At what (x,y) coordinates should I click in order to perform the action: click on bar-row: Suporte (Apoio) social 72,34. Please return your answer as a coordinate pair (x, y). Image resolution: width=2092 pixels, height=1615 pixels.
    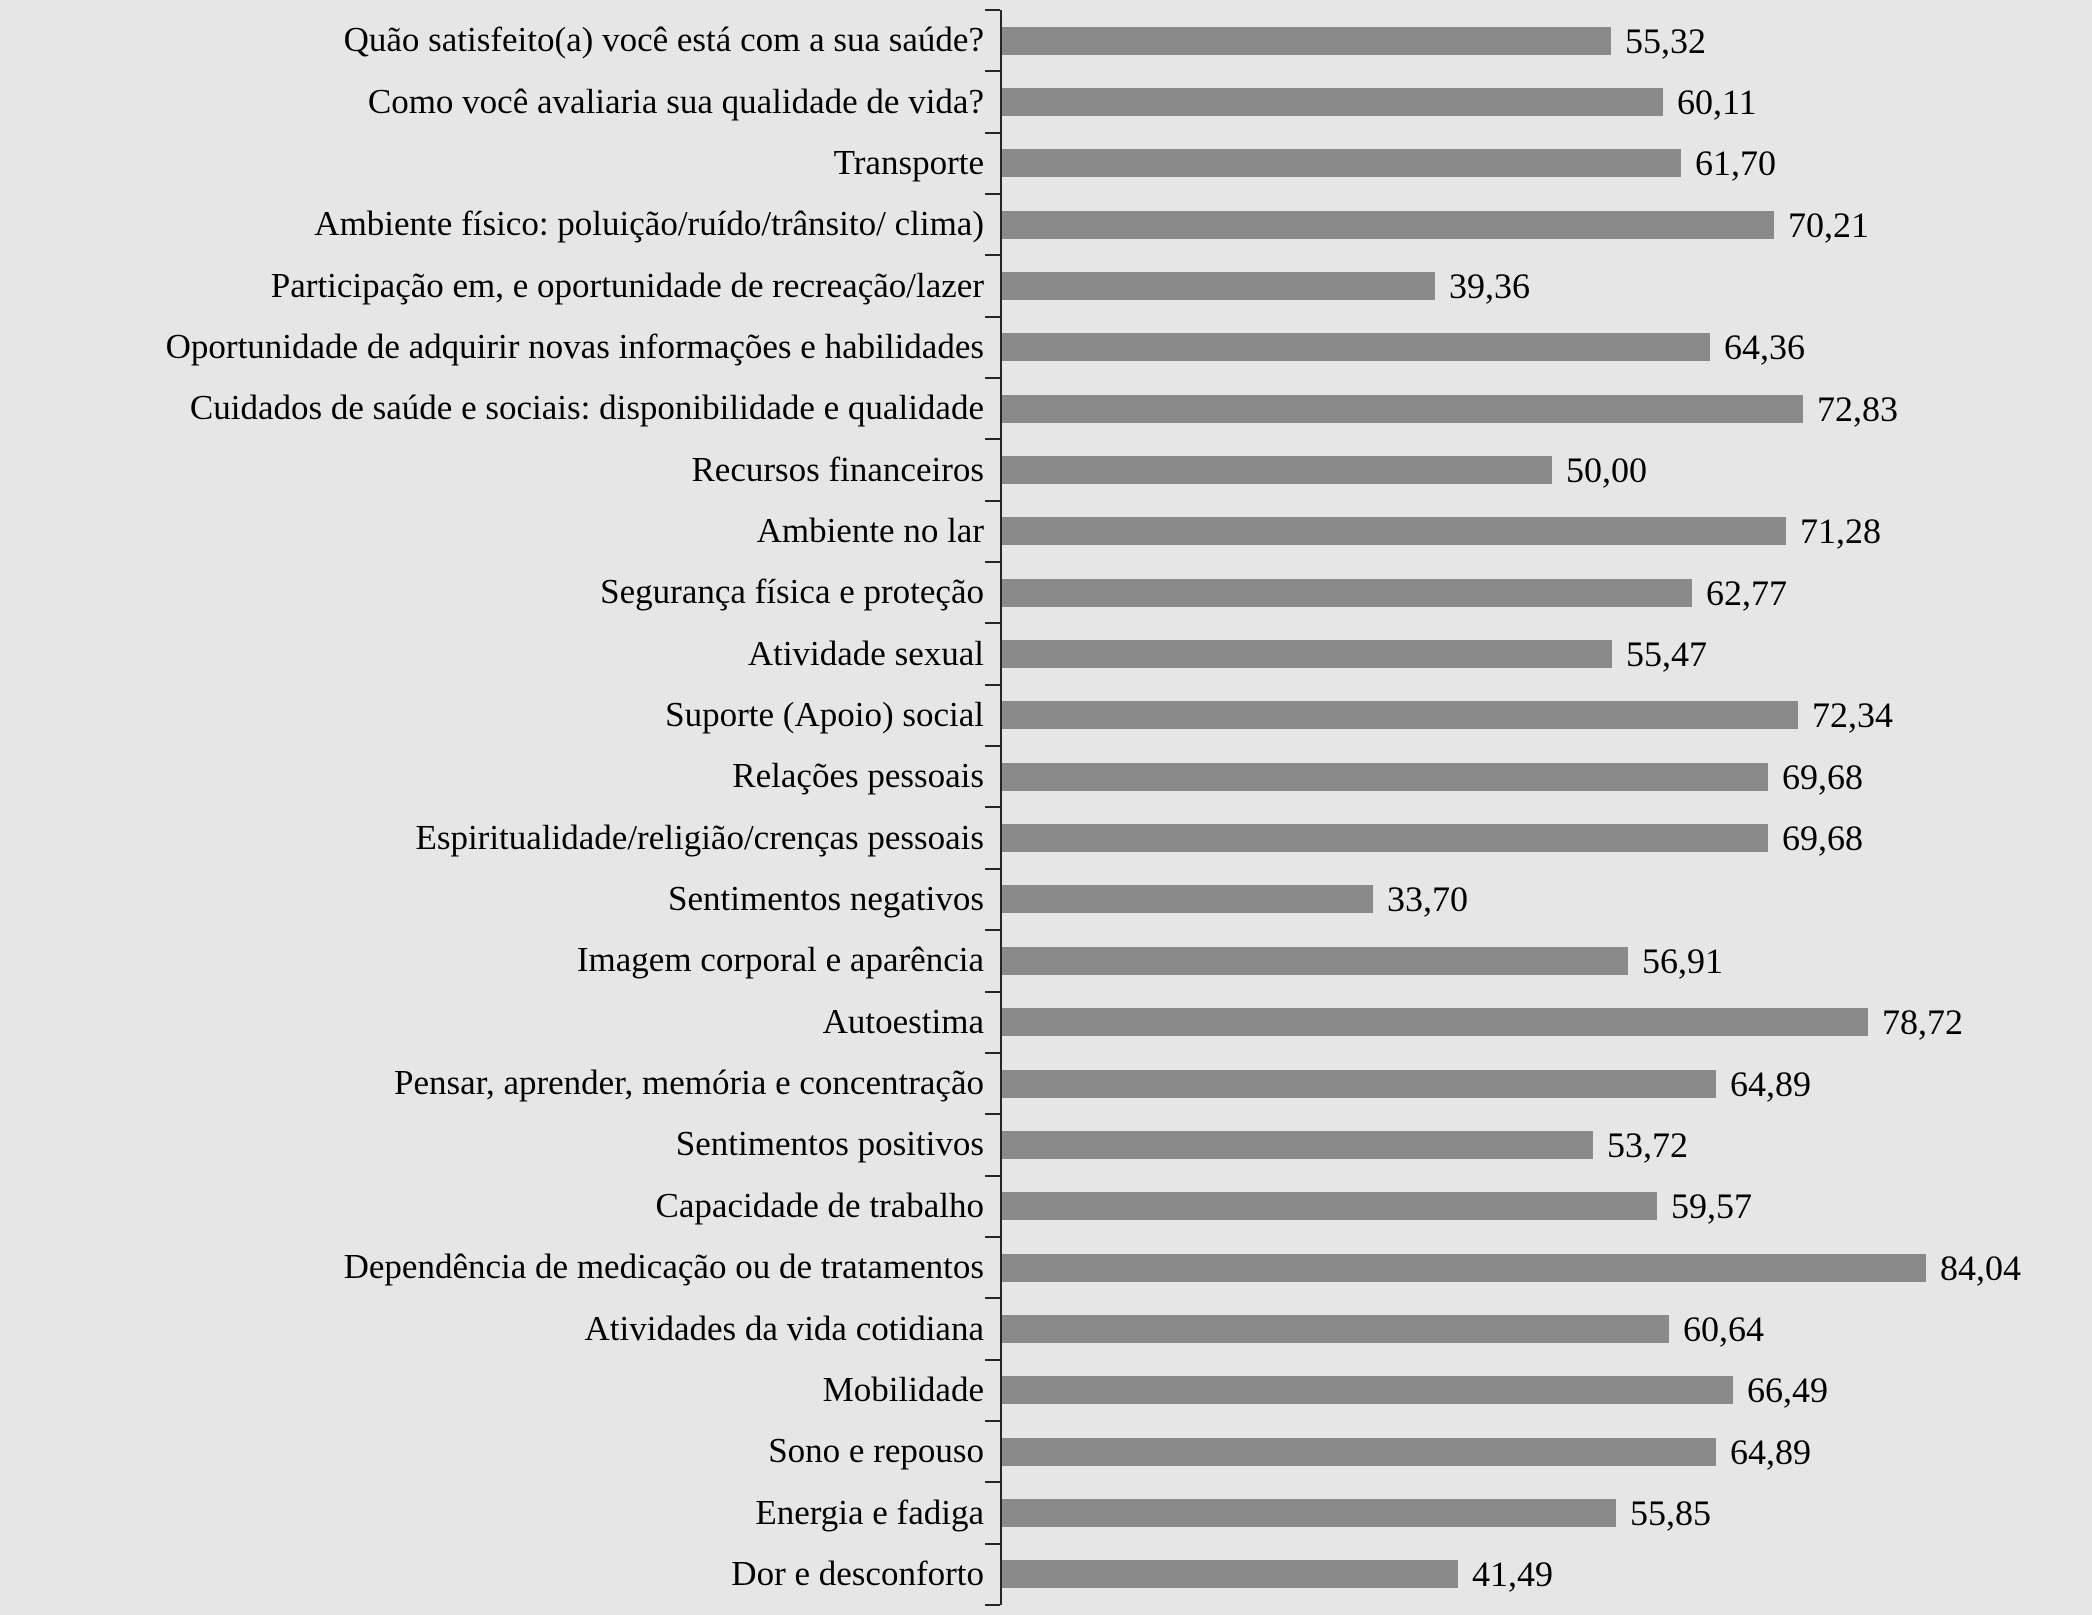
    Looking at the image, I should click on (1046, 714).